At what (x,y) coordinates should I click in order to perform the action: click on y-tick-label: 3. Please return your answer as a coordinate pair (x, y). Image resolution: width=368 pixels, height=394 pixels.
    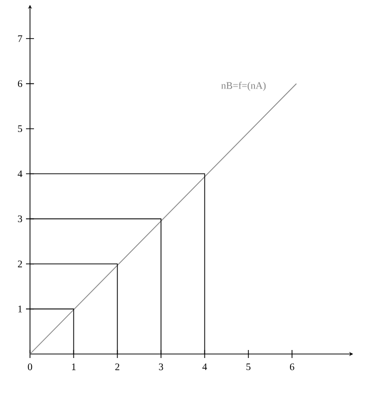
    Looking at the image, I should click on (20, 218).